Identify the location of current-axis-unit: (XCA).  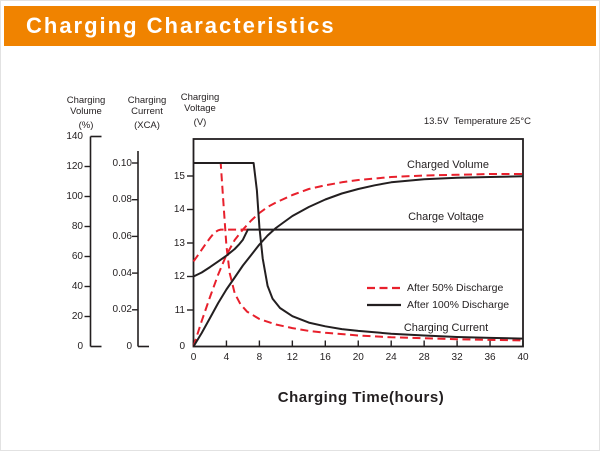
(147, 125).